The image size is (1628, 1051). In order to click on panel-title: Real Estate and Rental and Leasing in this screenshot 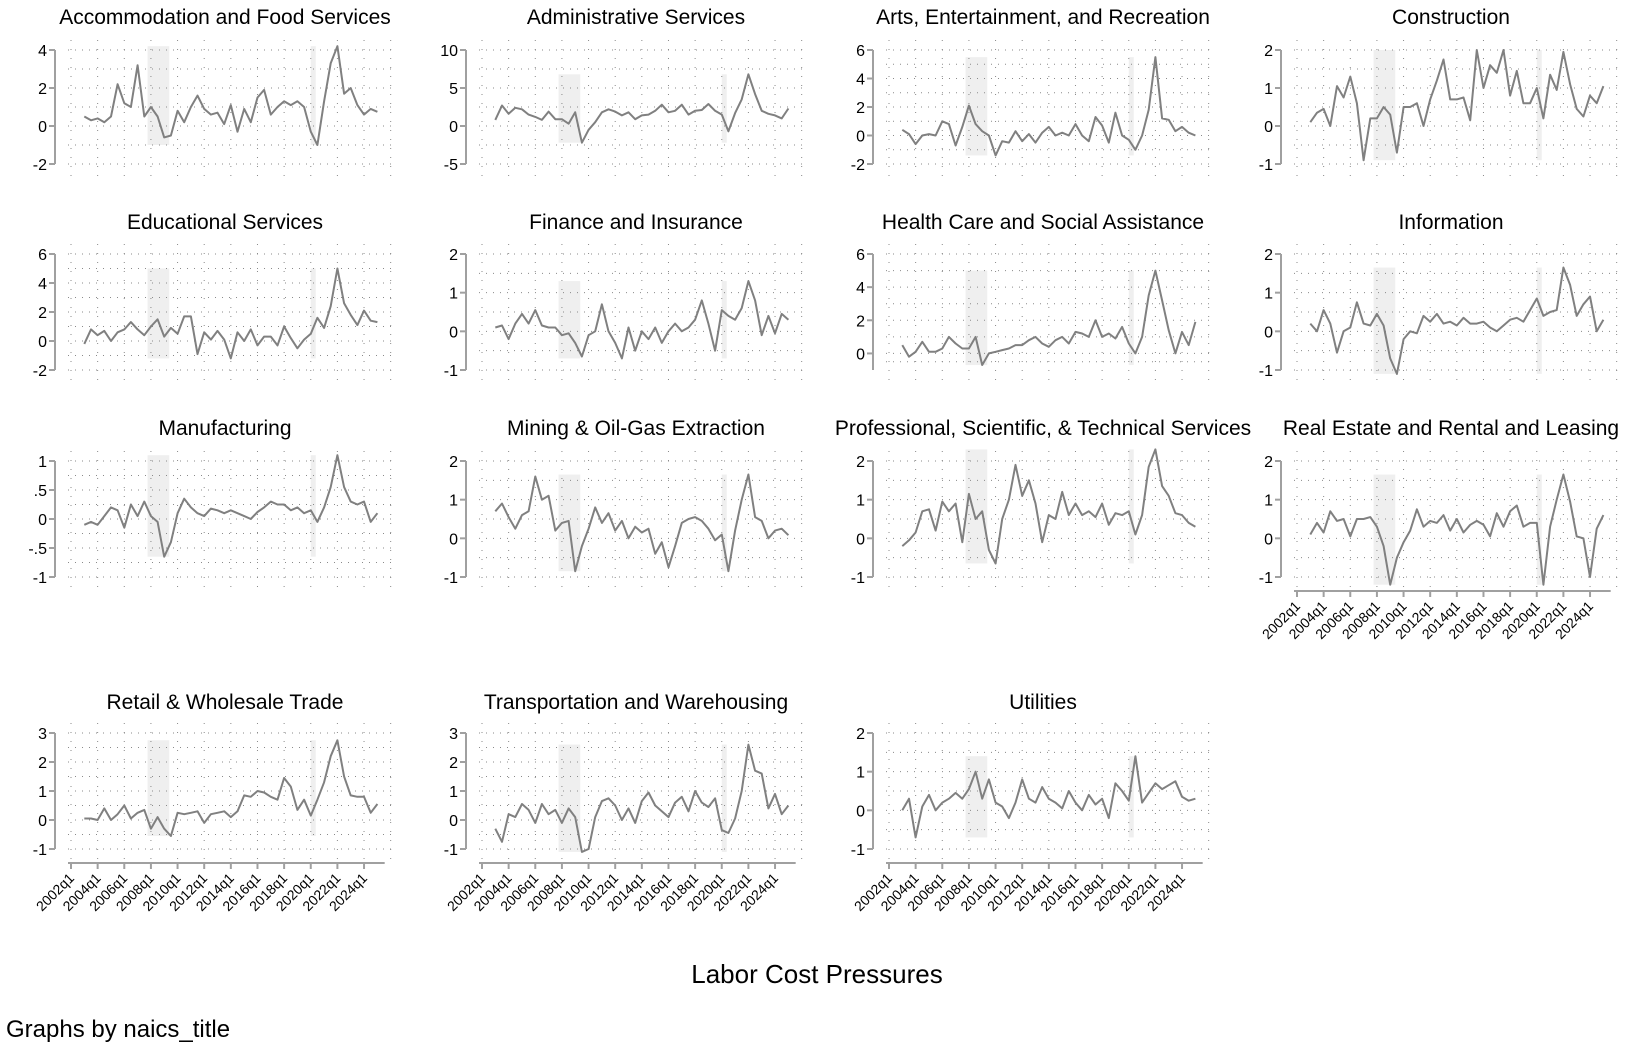, I will do `click(1451, 428)`.